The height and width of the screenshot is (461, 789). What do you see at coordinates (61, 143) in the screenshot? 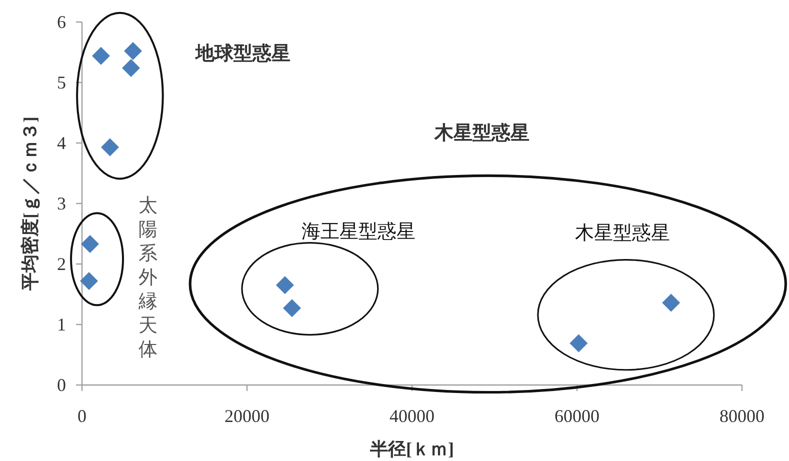
I see `y-tick-label: 4` at bounding box center [61, 143].